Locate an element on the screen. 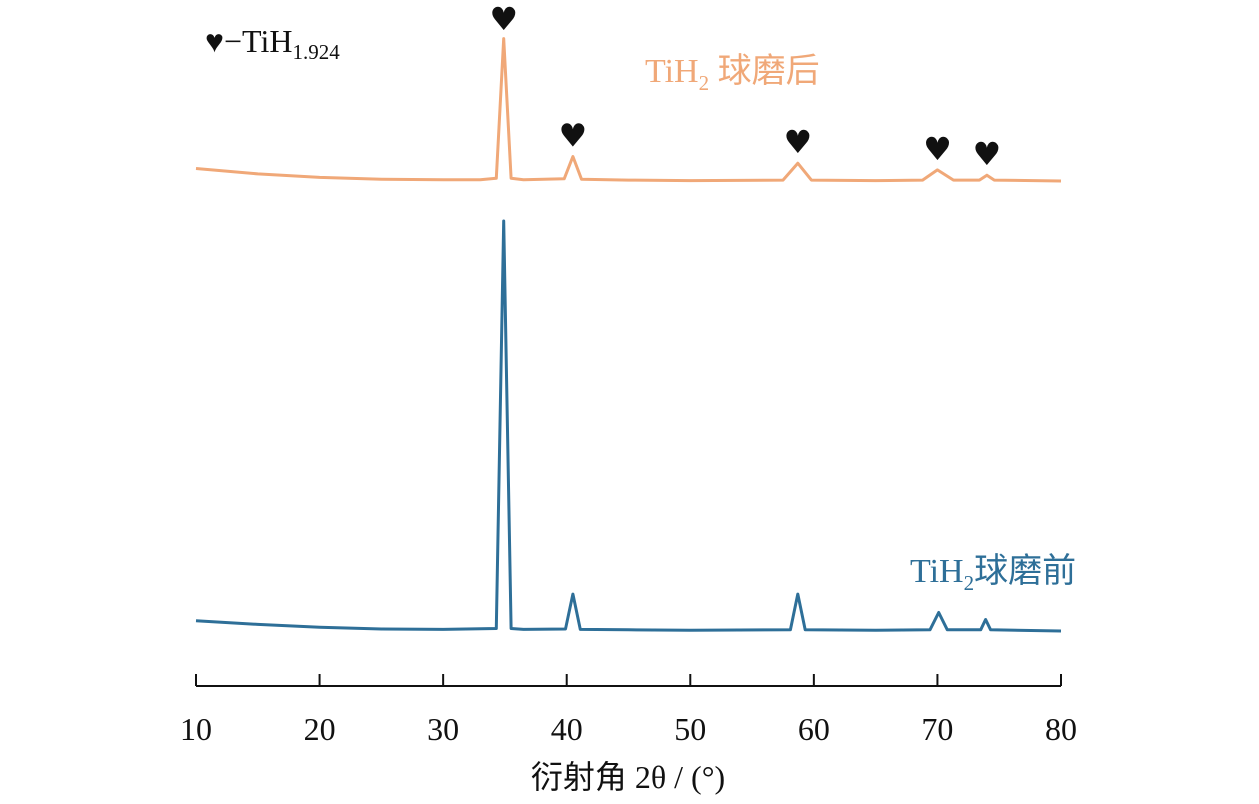  x-tick-label: 20 is located at coordinates (320, 729).